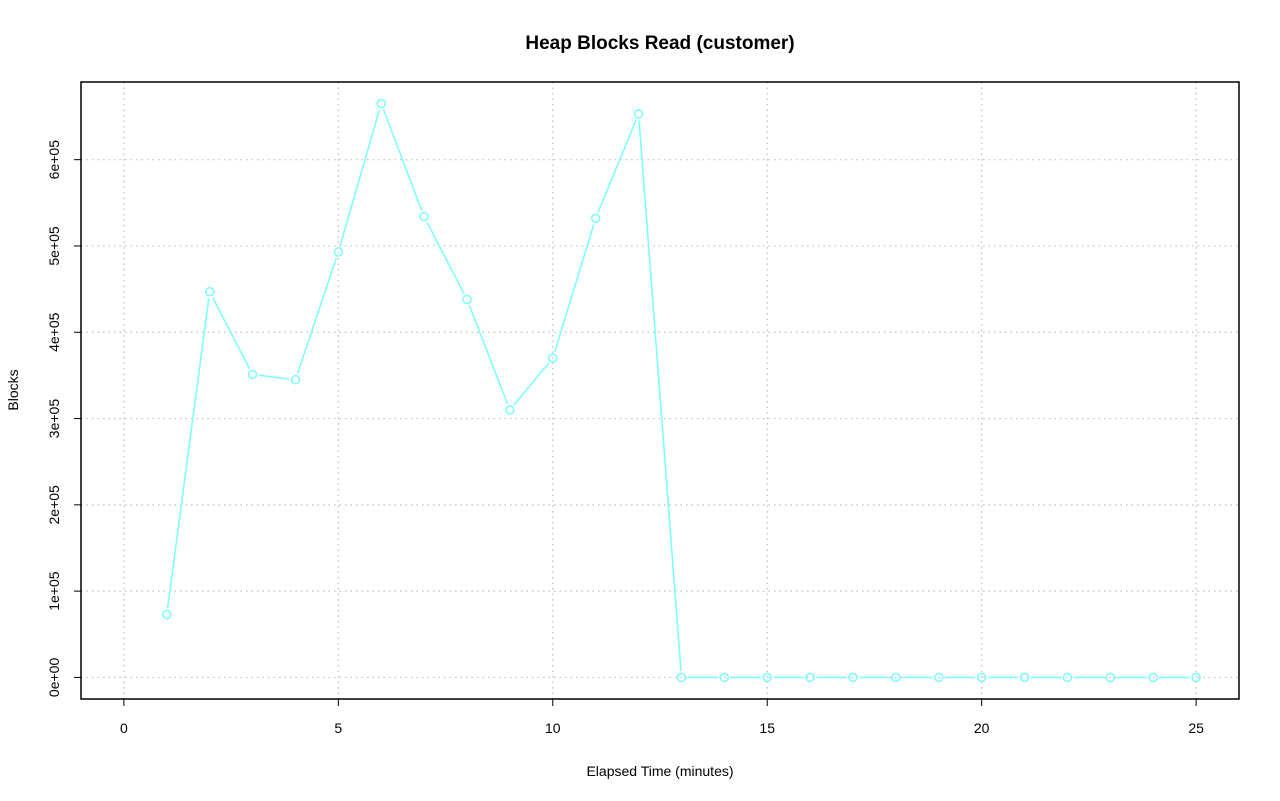 Image resolution: width=1280 pixels, height=801 pixels. I want to click on x-tick-label-1: 5, so click(338, 728).